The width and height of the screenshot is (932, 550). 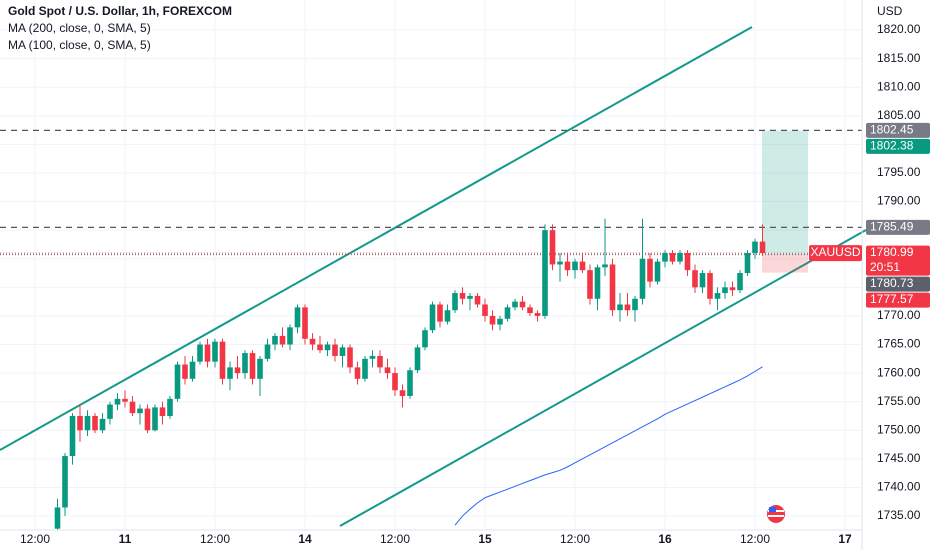 What do you see at coordinates (899, 86) in the screenshot?
I see `y-tick-label: 1810.00` at bounding box center [899, 86].